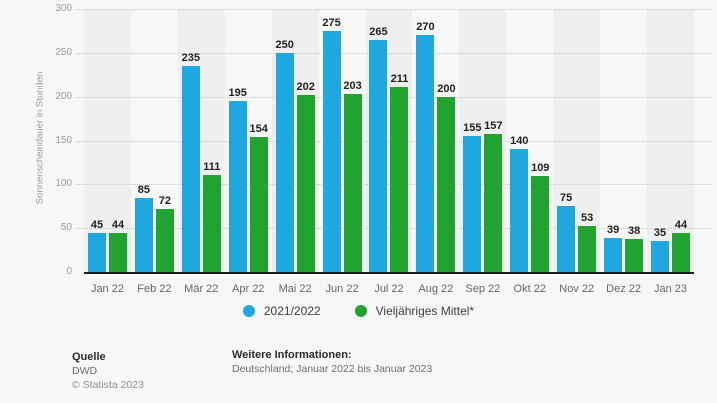 This screenshot has width=717, height=403. Describe the element at coordinates (154, 140) in the screenshot. I see `category-column-feb-22: 85 72` at that location.